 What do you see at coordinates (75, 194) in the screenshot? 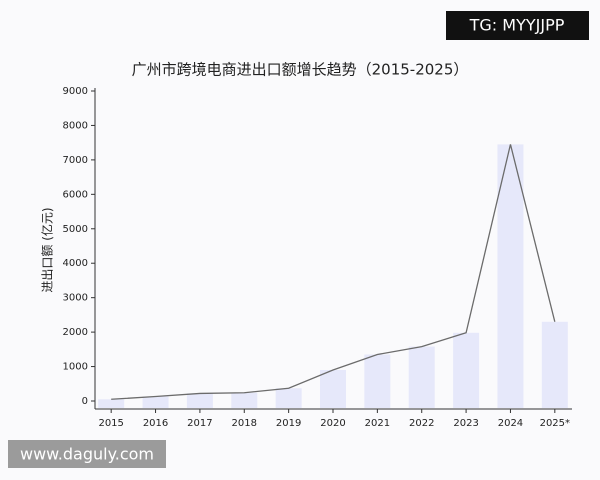
I see `y-tick-label: 6000` at bounding box center [75, 194].